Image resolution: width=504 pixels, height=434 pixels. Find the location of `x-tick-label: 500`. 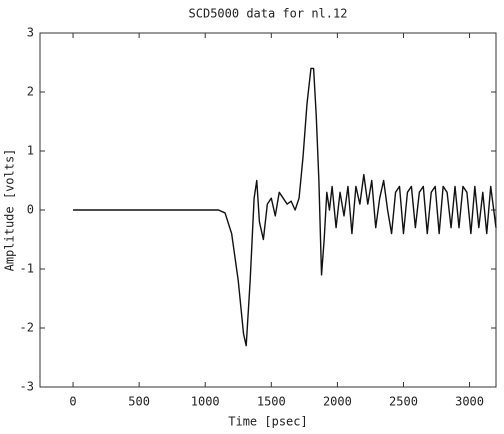

x-tick-label: 500 is located at coordinates (139, 402).